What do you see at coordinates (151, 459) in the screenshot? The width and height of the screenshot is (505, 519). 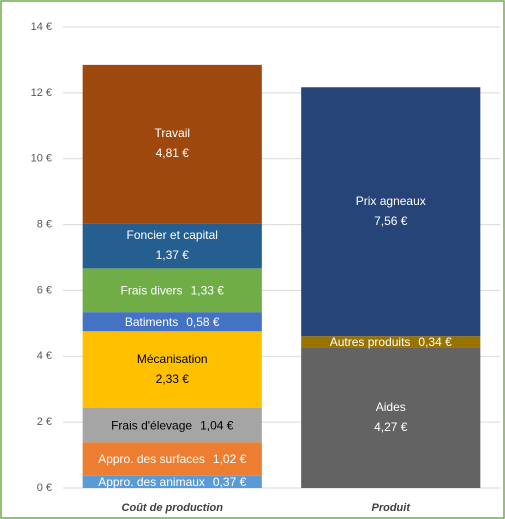 I see `segment-name: Appro. des surfaces` at bounding box center [151, 459].